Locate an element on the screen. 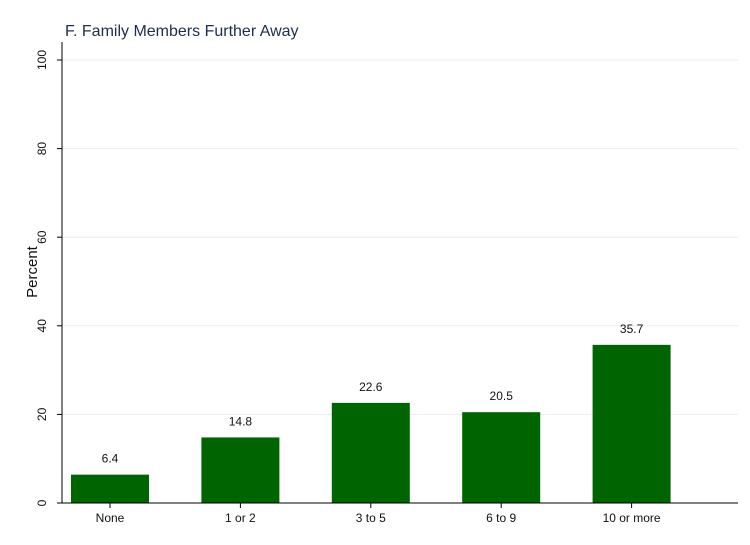 The image size is (750, 545). bar-value-label: 35.7 is located at coordinates (632, 329).